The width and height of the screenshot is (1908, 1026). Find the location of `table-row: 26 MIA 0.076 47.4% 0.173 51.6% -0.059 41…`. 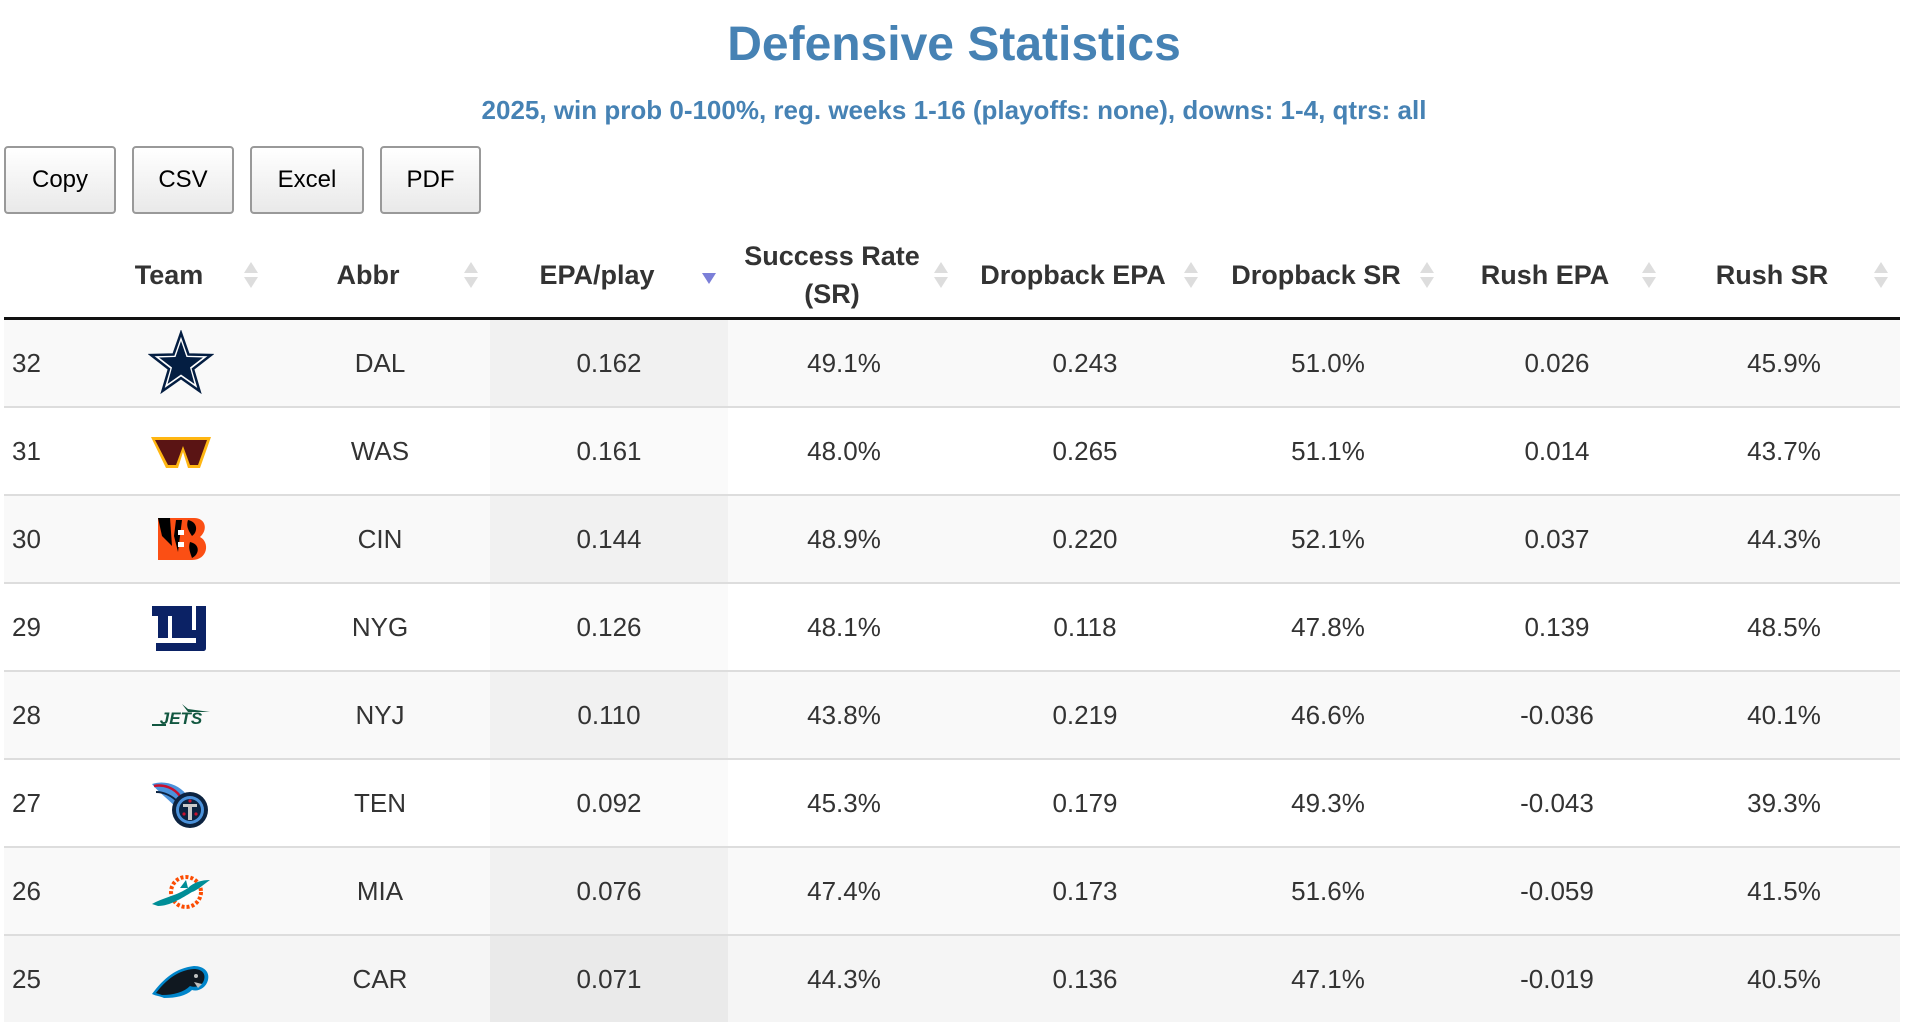

table-row: 26 MIA 0.076 47.4% 0.173 51.6% -0.059 41… is located at coordinates (952, 890).